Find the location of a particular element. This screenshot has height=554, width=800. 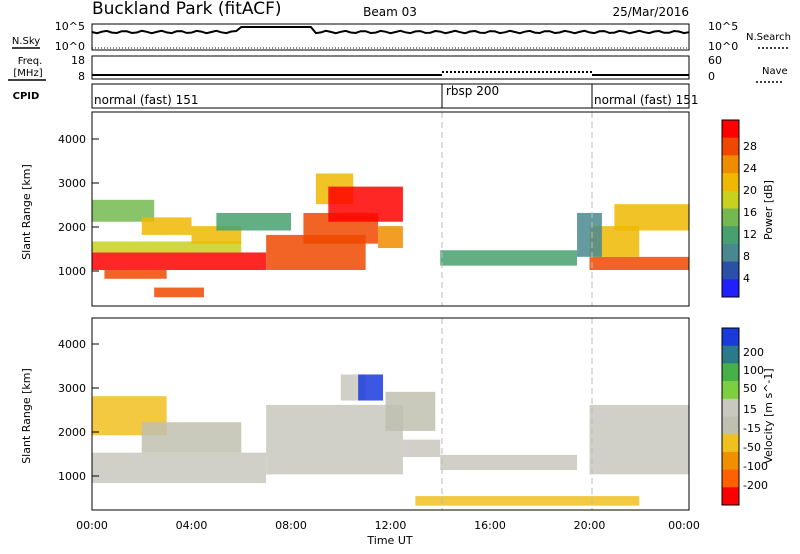

freq-label-top: Freq. is located at coordinates (30, 61).